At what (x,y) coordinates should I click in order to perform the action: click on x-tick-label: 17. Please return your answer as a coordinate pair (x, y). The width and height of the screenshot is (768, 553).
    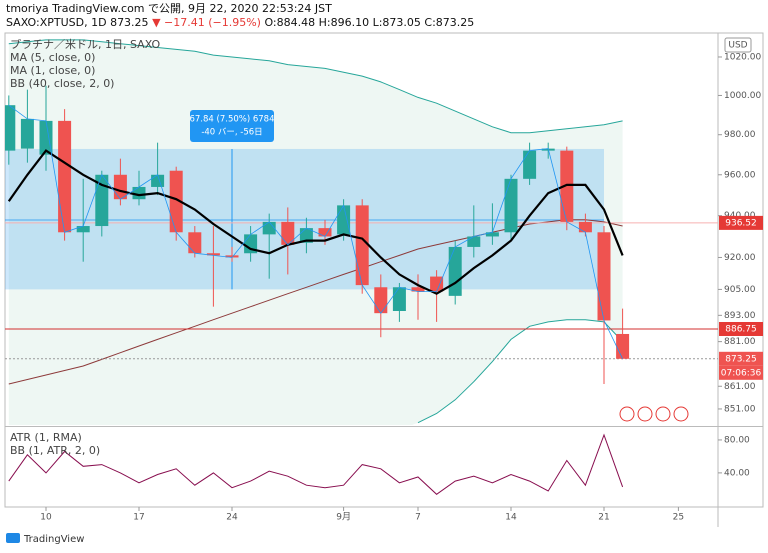
    Looking at the image, I should click on (138, 518).